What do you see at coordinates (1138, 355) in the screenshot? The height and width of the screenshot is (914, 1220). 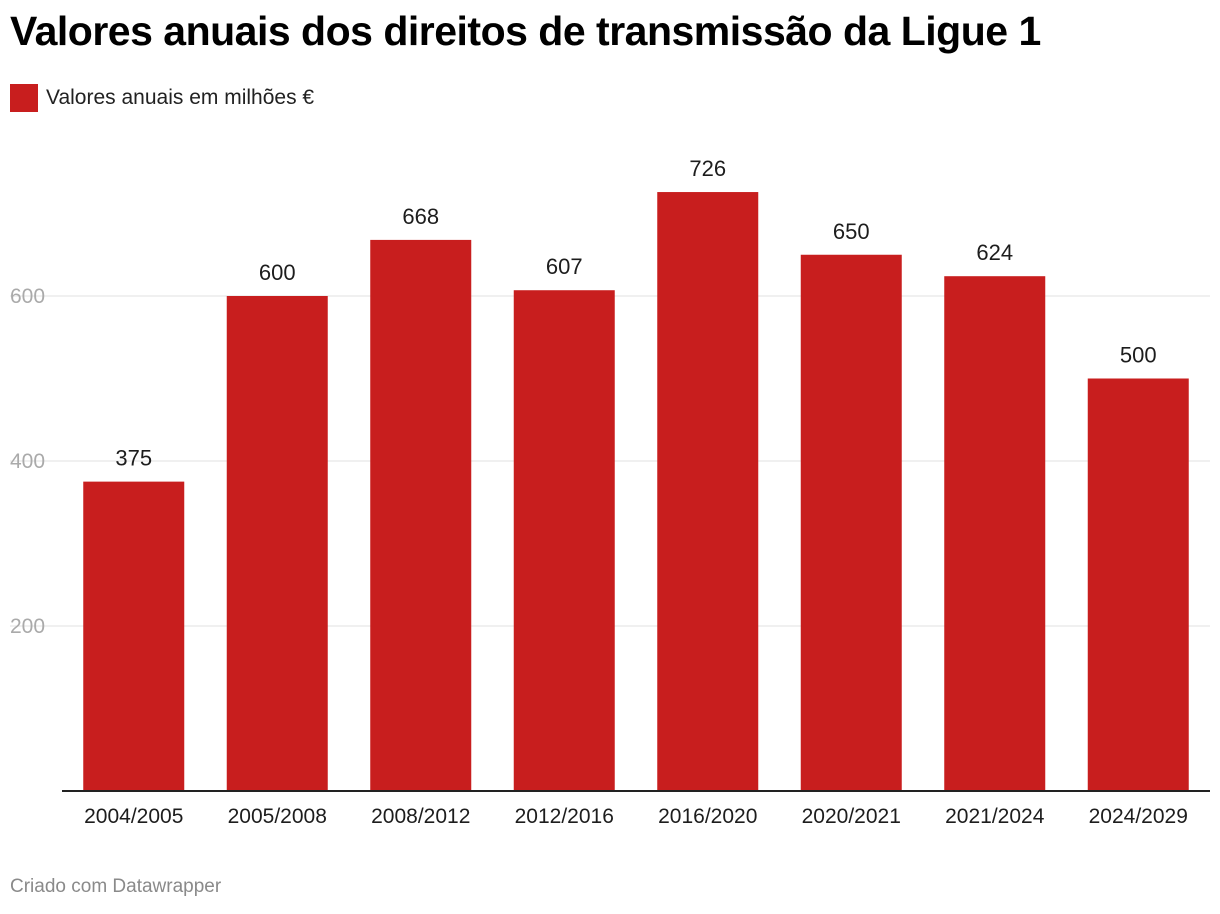 I see `bar-value-label: 500` at bounding box center [1138, 355].